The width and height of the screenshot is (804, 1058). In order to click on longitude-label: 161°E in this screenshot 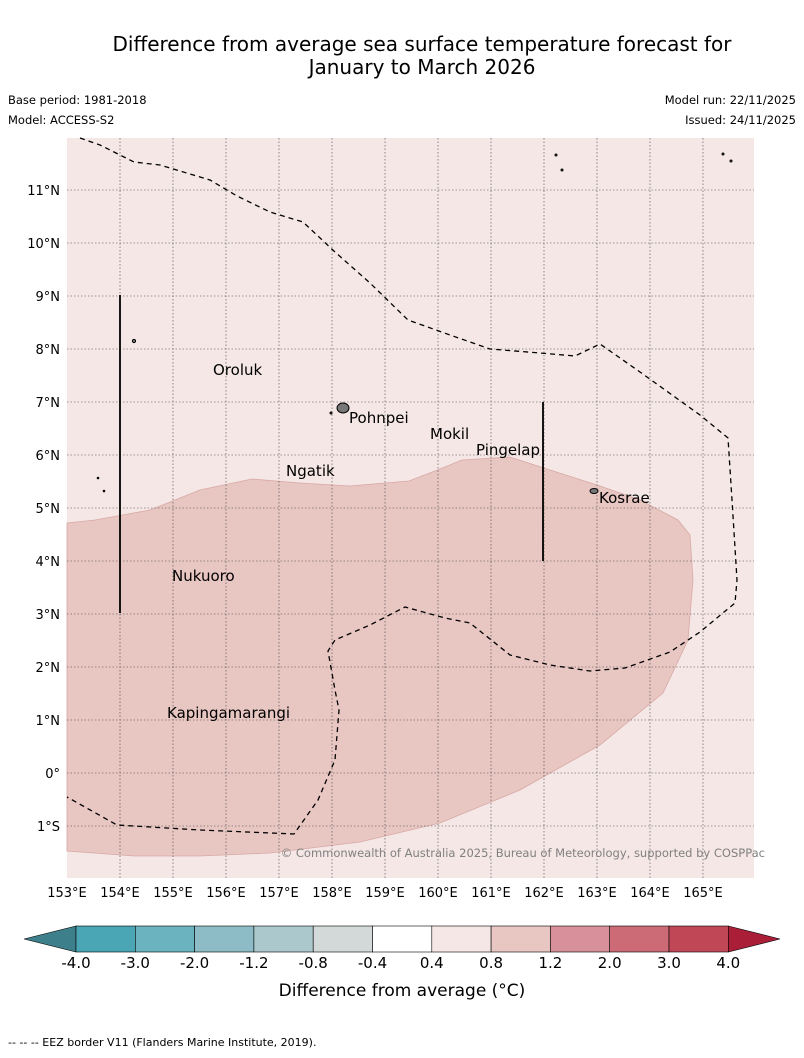, I will do `click(491, 893)`.